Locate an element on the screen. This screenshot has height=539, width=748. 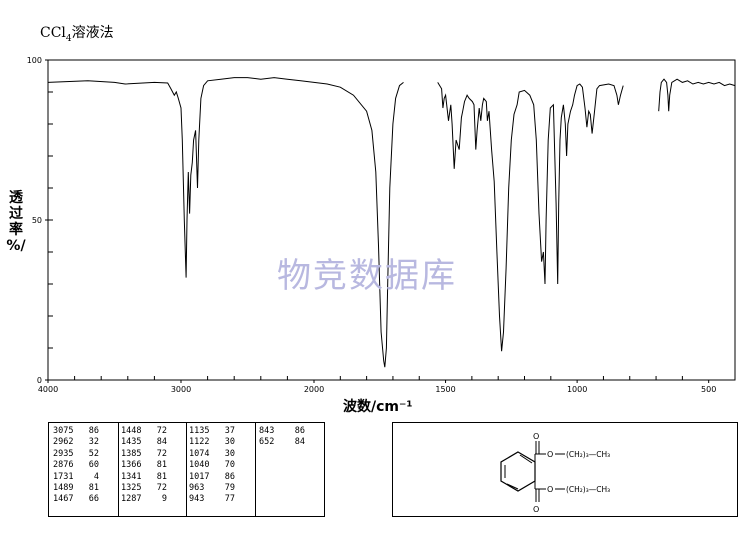
peak-row: 1489 81 is located at coordinates (76, 488).